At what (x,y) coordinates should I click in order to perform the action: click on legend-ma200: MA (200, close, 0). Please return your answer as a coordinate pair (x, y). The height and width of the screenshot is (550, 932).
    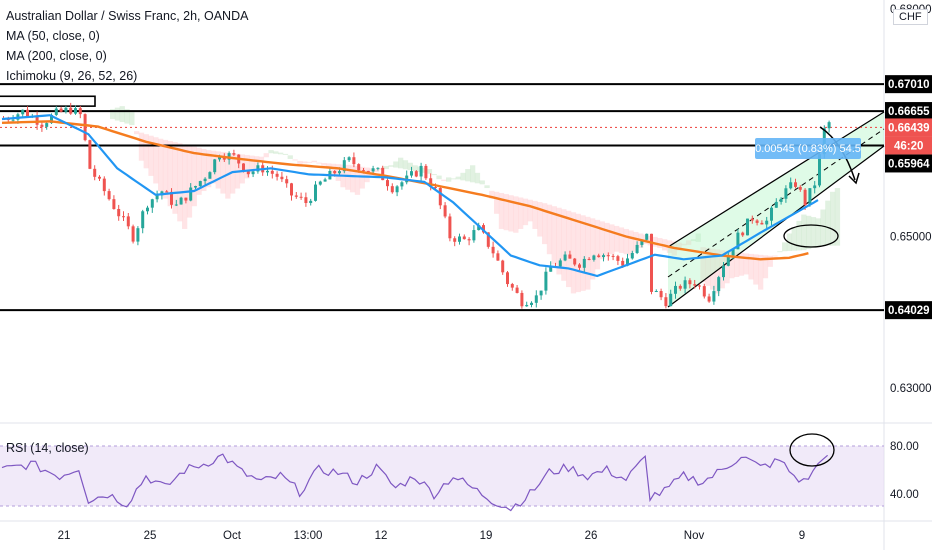
    Looking at the image, I should click on (56, 56).